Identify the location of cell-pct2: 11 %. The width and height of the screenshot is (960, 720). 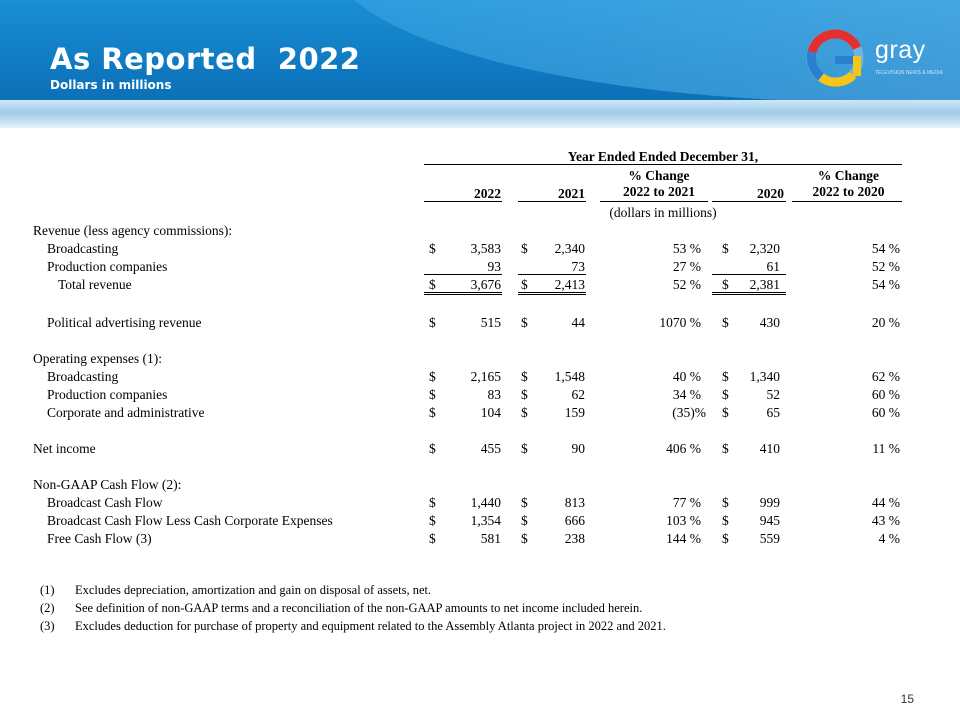
(886, 448).